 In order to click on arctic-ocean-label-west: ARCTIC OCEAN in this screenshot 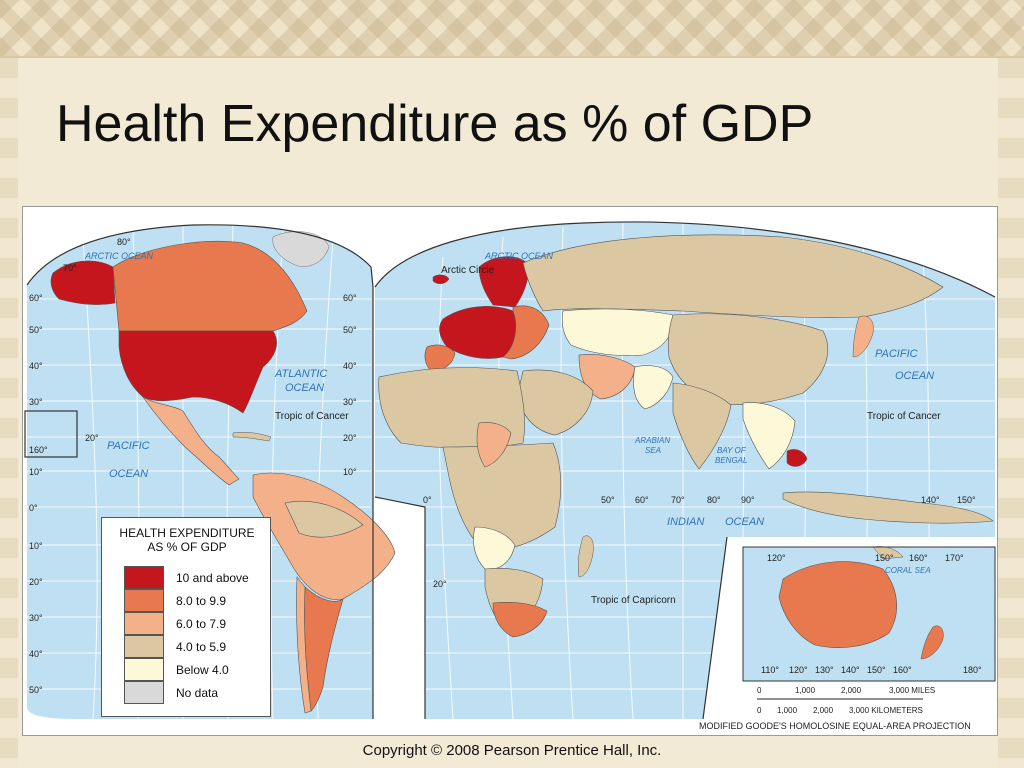, I will do `click(119, 256)`.